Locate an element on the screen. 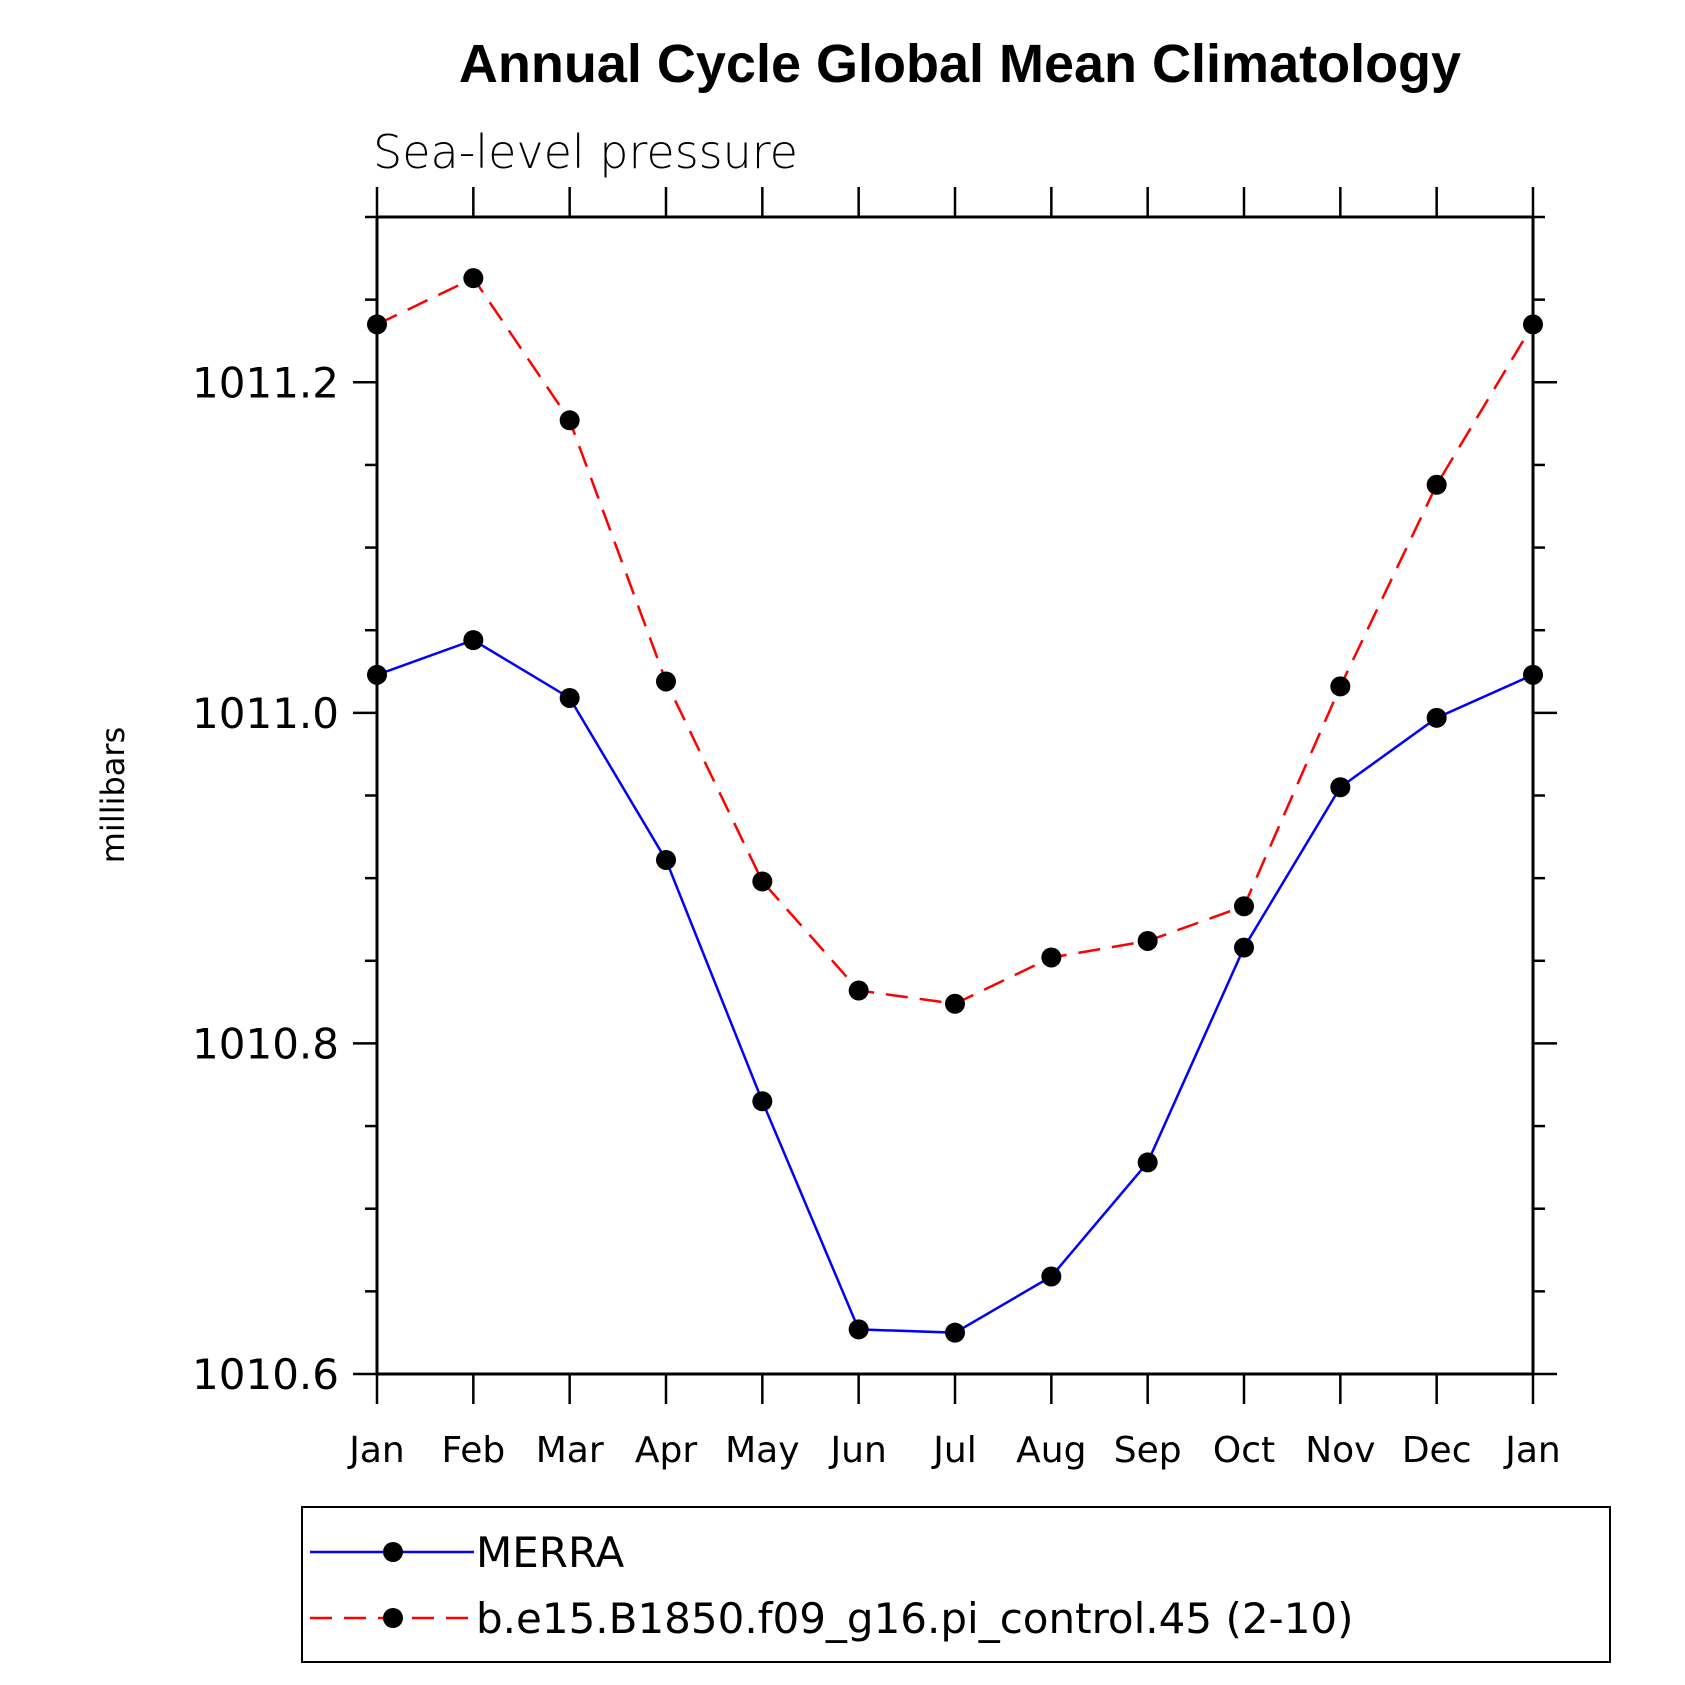 The width and height of the screenshot is (1685, 1685). x-tick-label: Jul is located at coordinates (953, 1450).